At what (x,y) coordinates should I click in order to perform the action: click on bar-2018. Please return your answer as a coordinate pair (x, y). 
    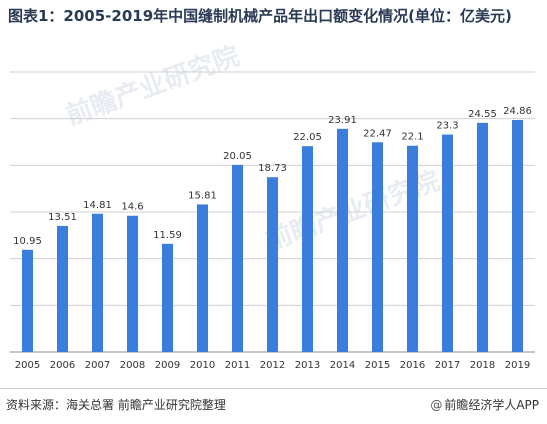
    Looking at the image, I should click on (482, 237).